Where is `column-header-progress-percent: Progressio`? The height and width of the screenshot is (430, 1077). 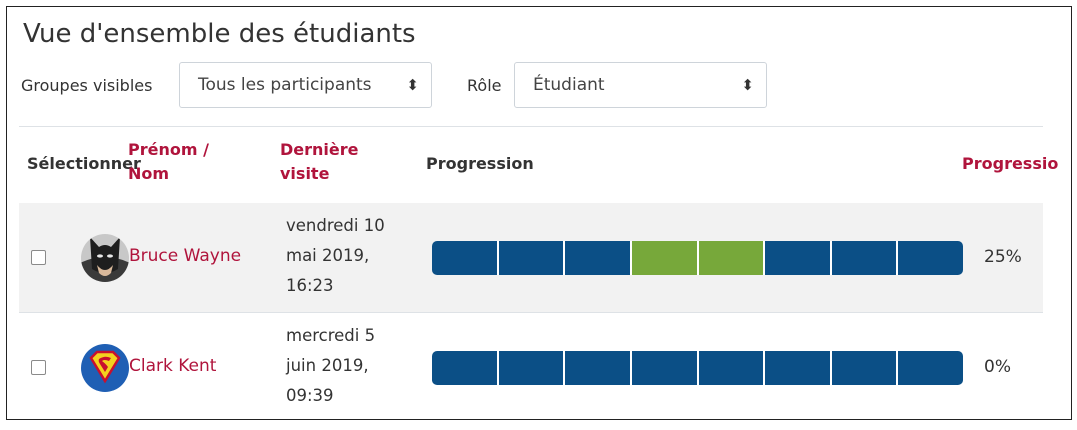 column-header-progress-percent: Progressio is located at coordinates (1010, 163).